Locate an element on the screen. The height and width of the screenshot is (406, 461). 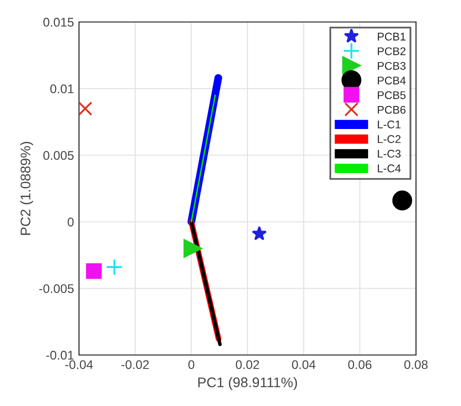
legend-label: PCB6 is located at coordinates (392, 110).